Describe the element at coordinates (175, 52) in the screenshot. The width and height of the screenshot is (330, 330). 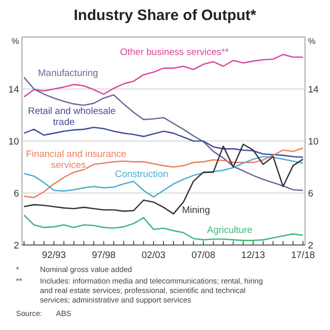
I see `series-label: Other business services**` at that location.